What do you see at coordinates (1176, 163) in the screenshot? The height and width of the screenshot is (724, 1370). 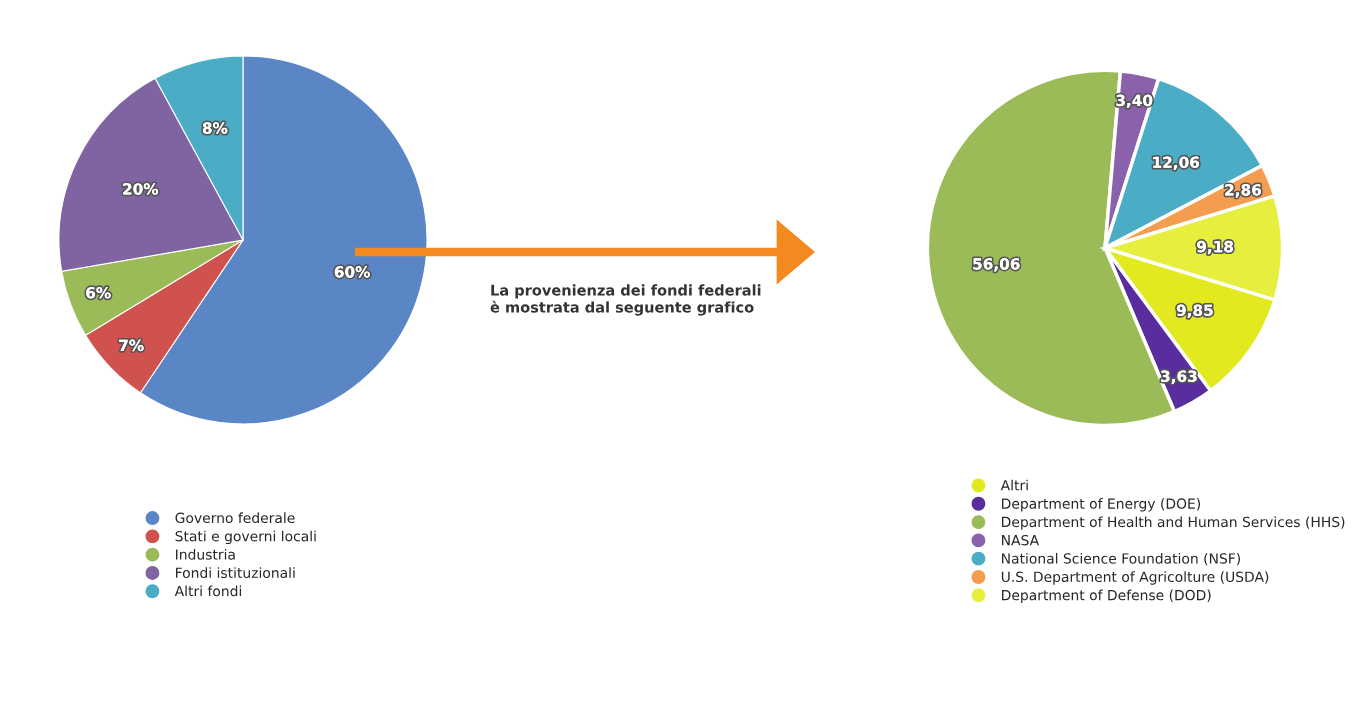 I see `data-label: 12,06` at bounding box center [1176, 163].